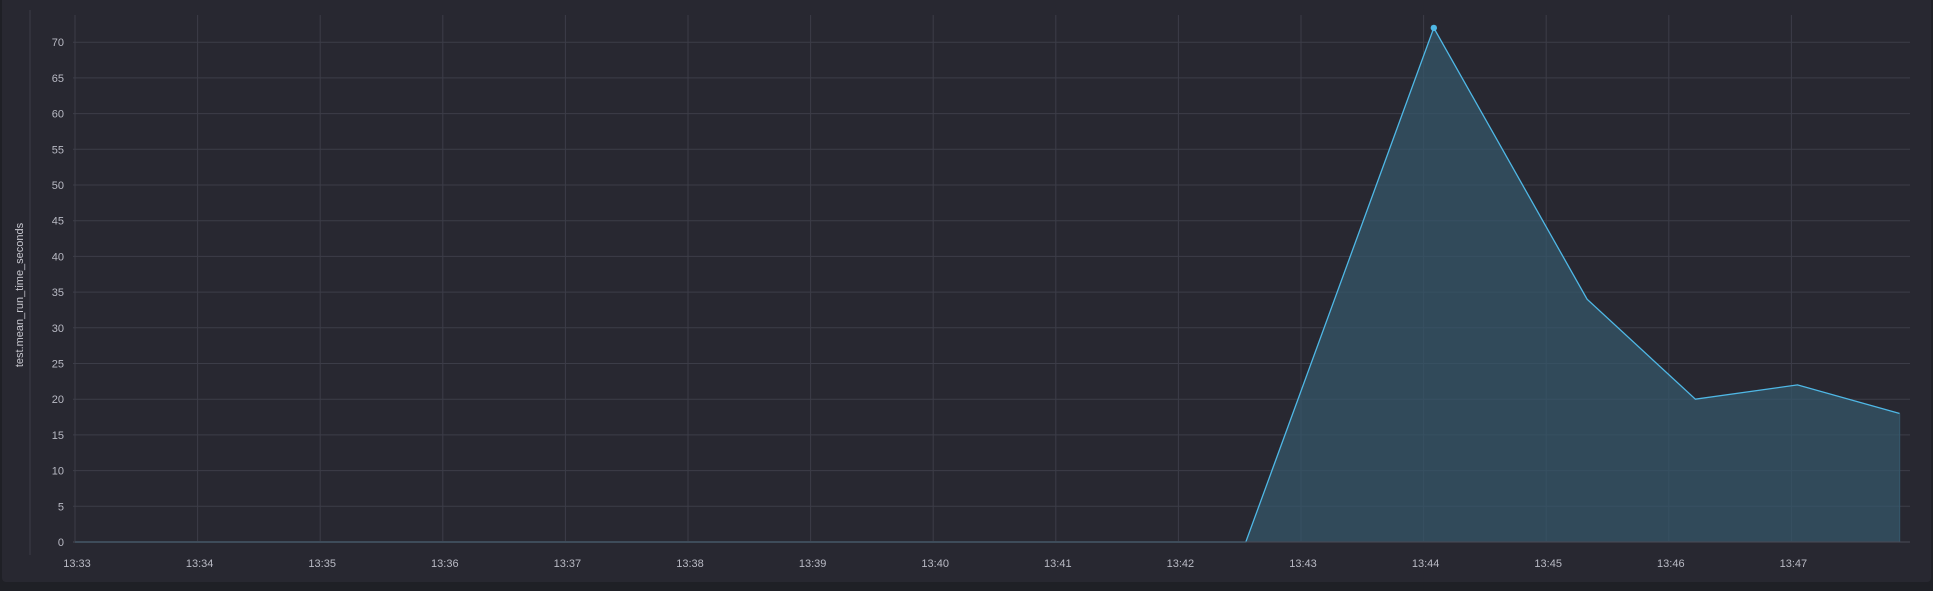 This screenshot has height=591, width=1933. Describe the element at coordinates (58, 43) in the screenshot. I see `y-tick-label: 70` at that location.